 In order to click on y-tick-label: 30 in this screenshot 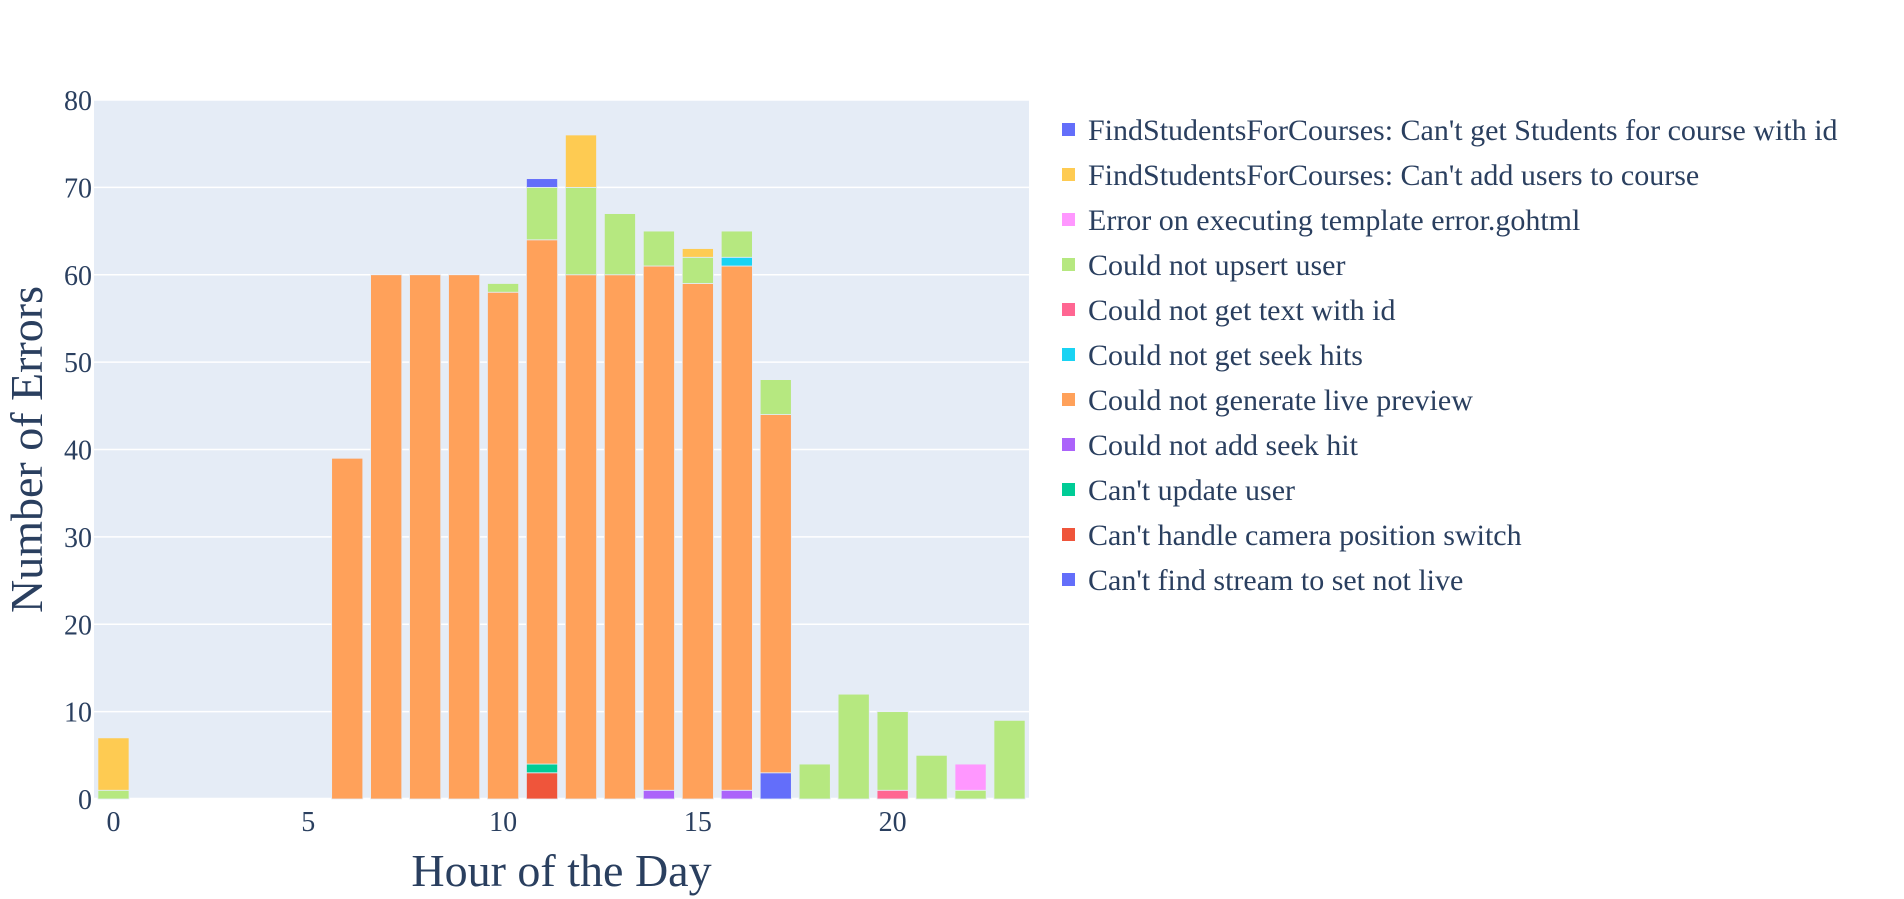, I will do `click(78, 538)`.